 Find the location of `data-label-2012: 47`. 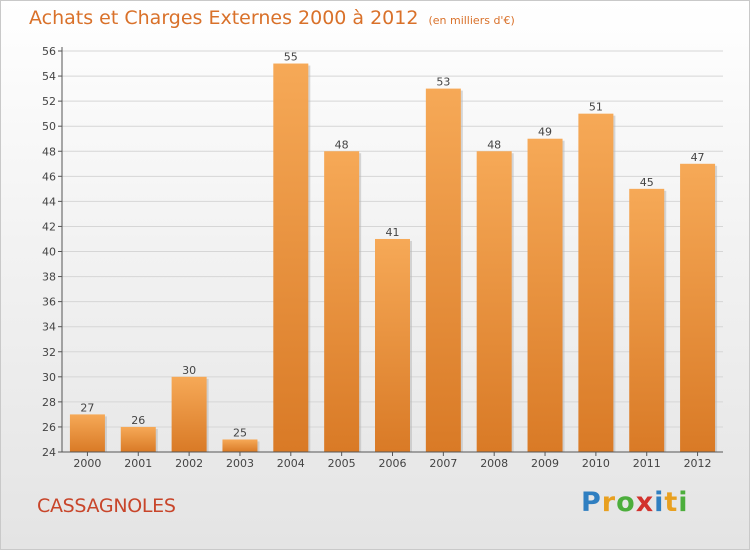

data-label-2012: 47 is located at coordinates (698, 157).